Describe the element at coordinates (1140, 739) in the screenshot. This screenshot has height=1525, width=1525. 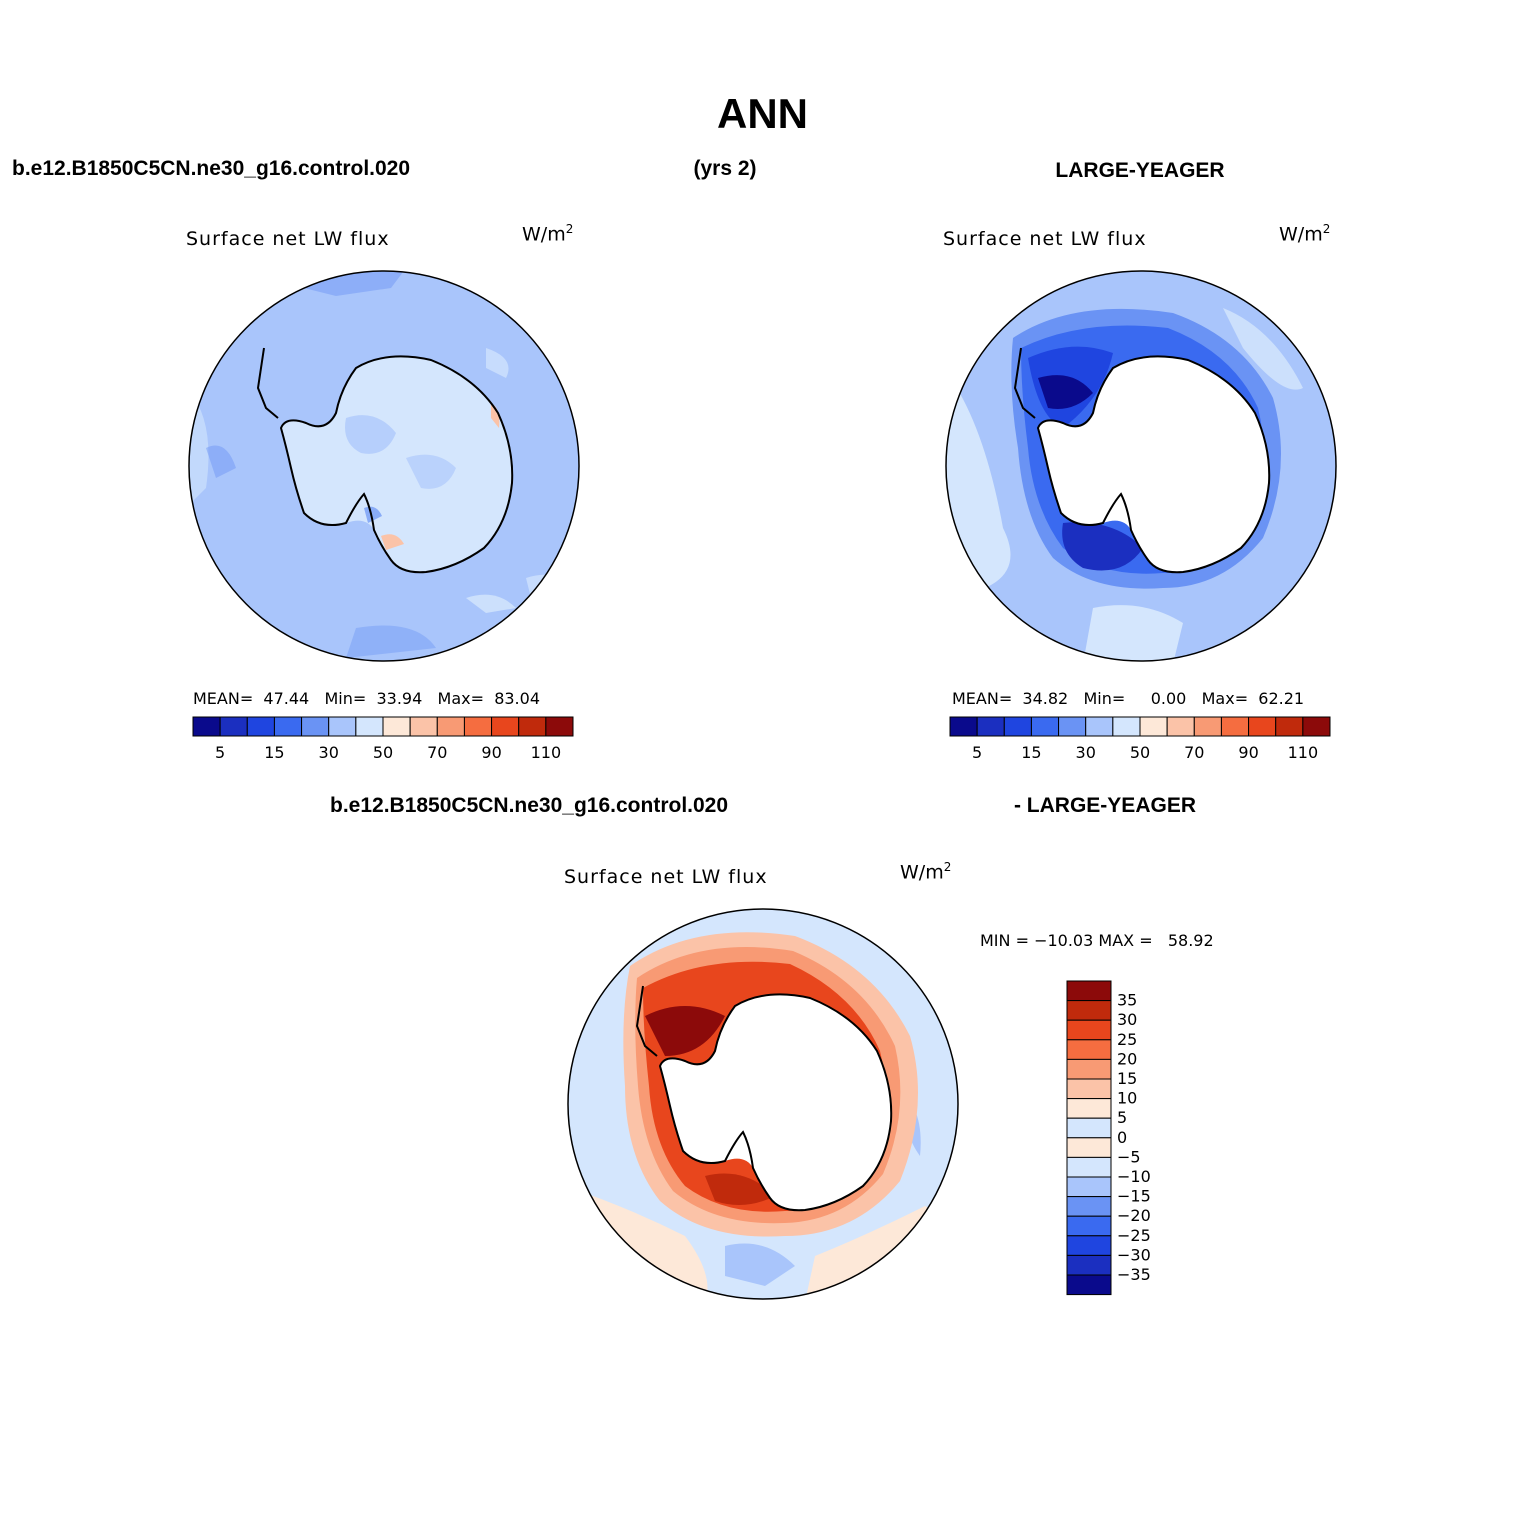
I see `colorbar-obs: 51530507090110130` at that location.